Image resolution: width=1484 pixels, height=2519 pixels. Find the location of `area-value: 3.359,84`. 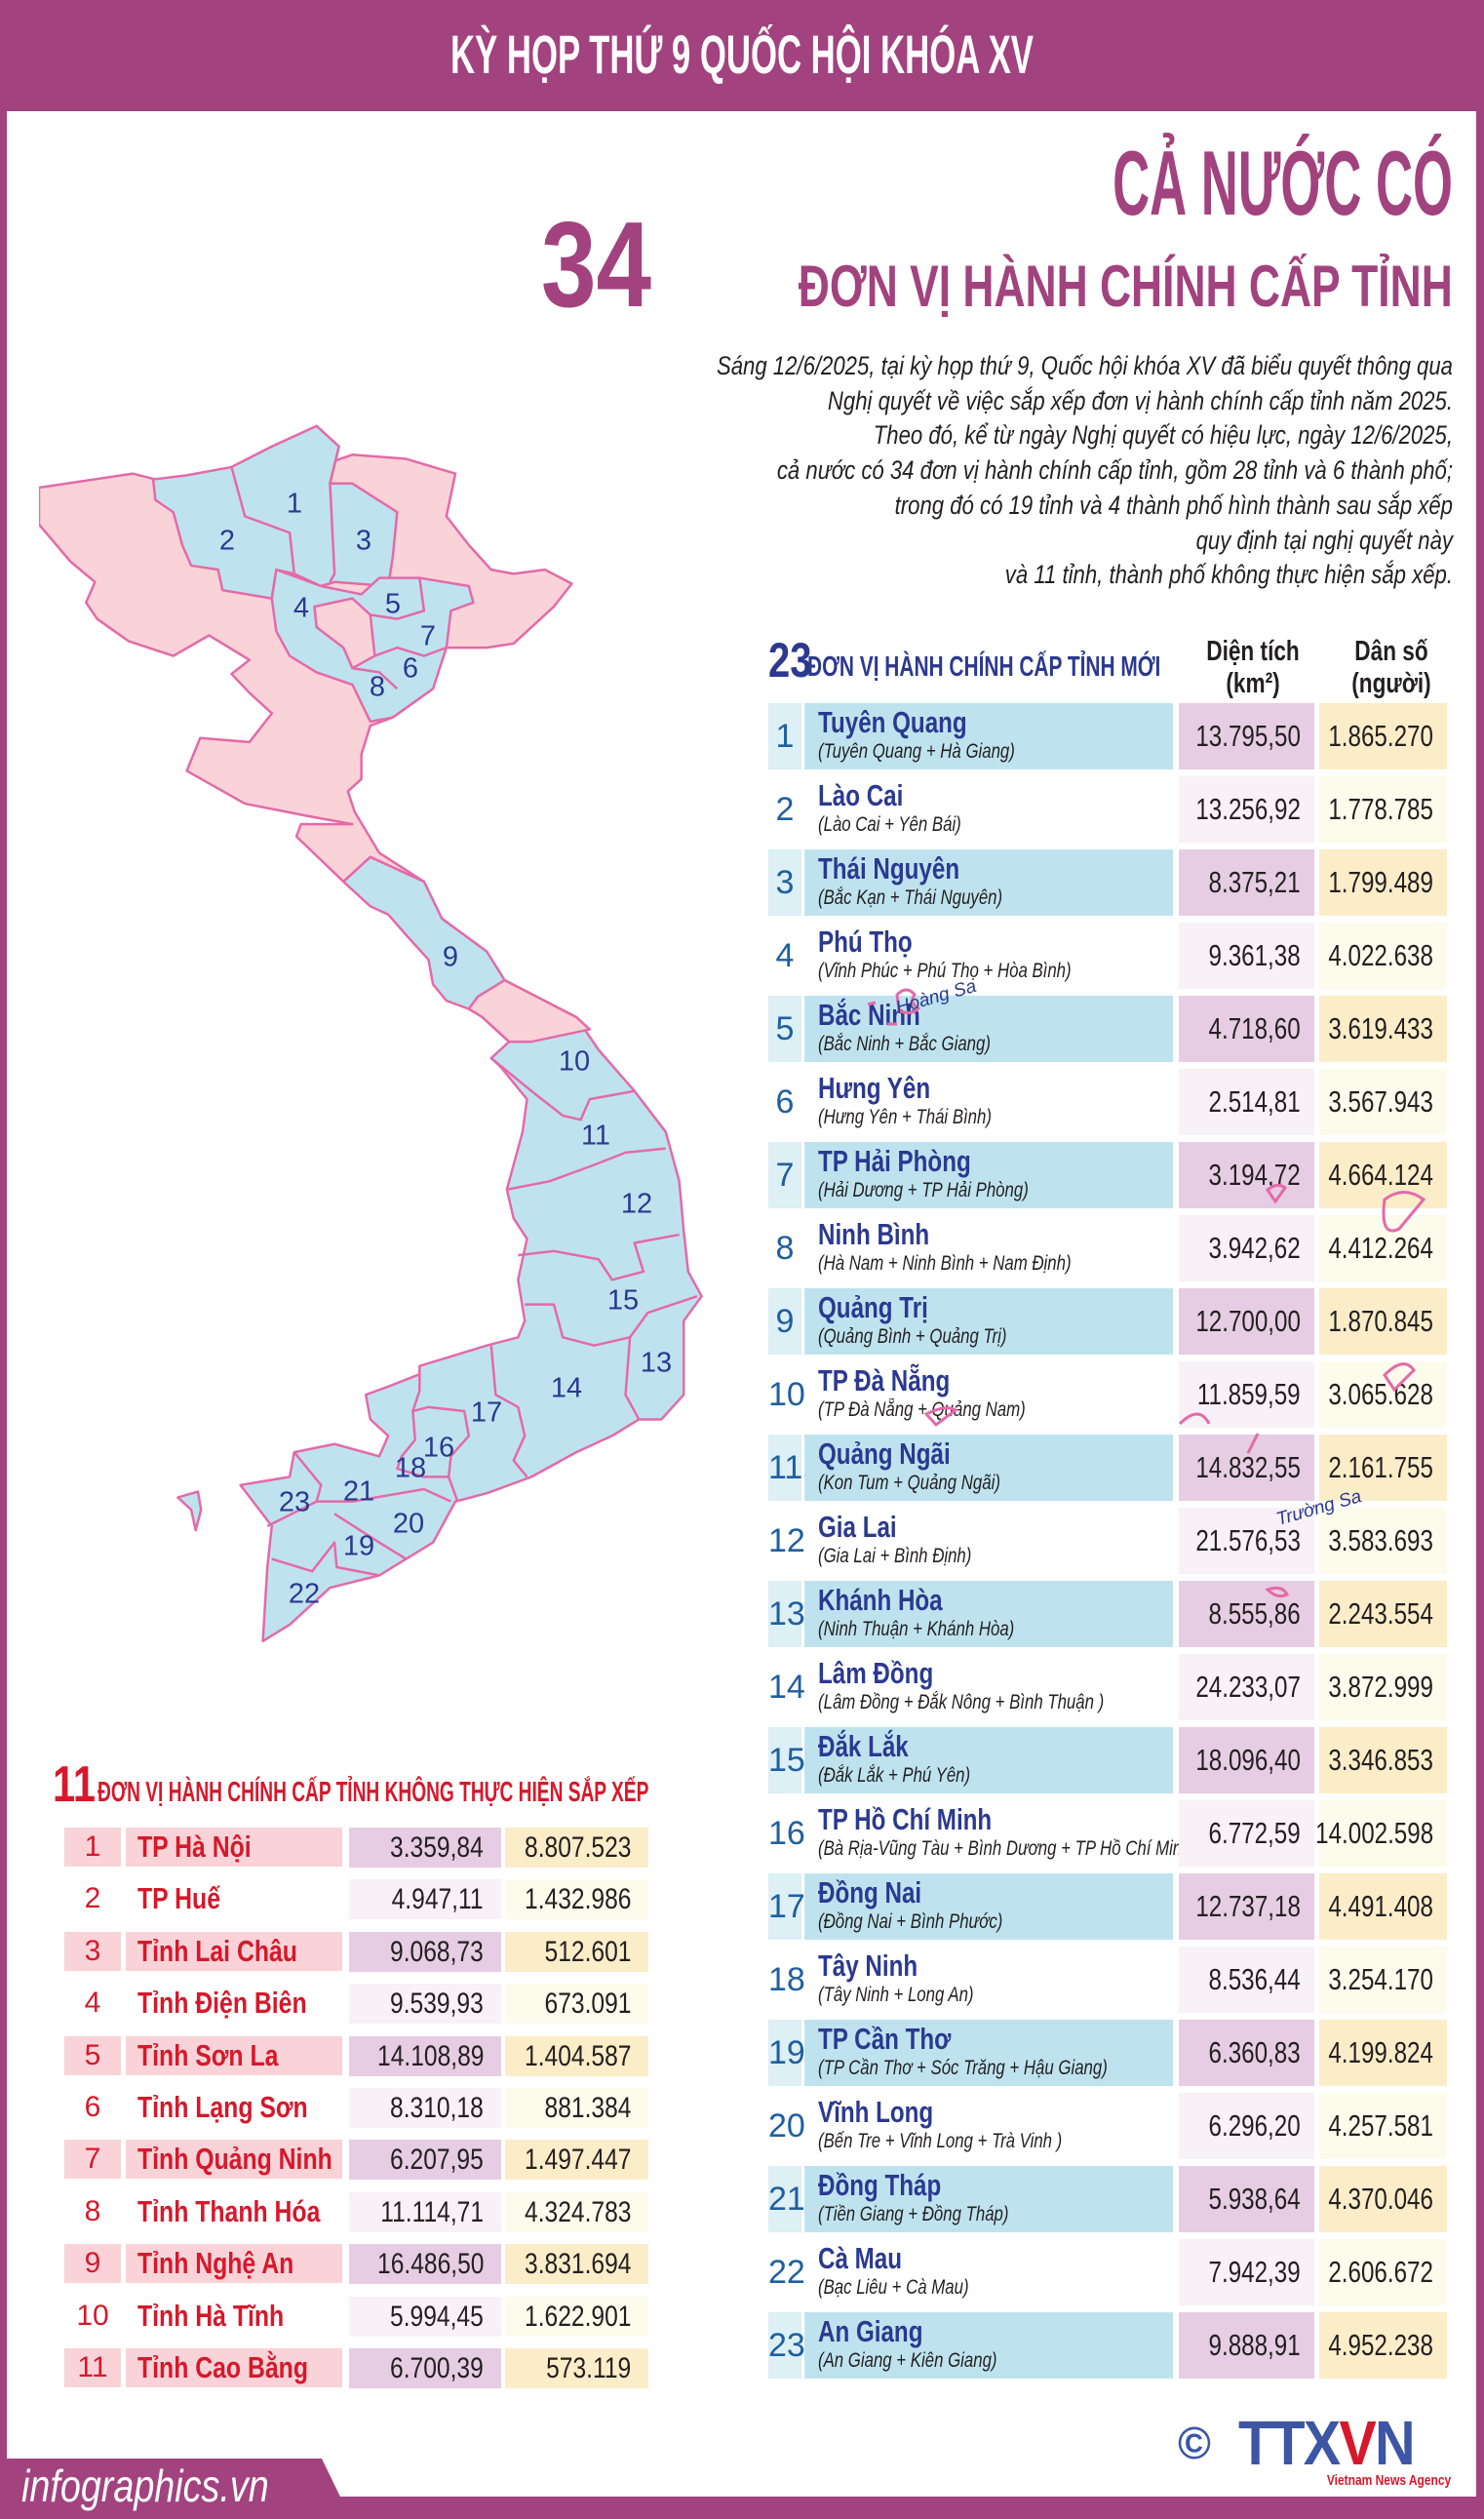

area-value: 3.359,84 is located at coordinates (437, 1847).